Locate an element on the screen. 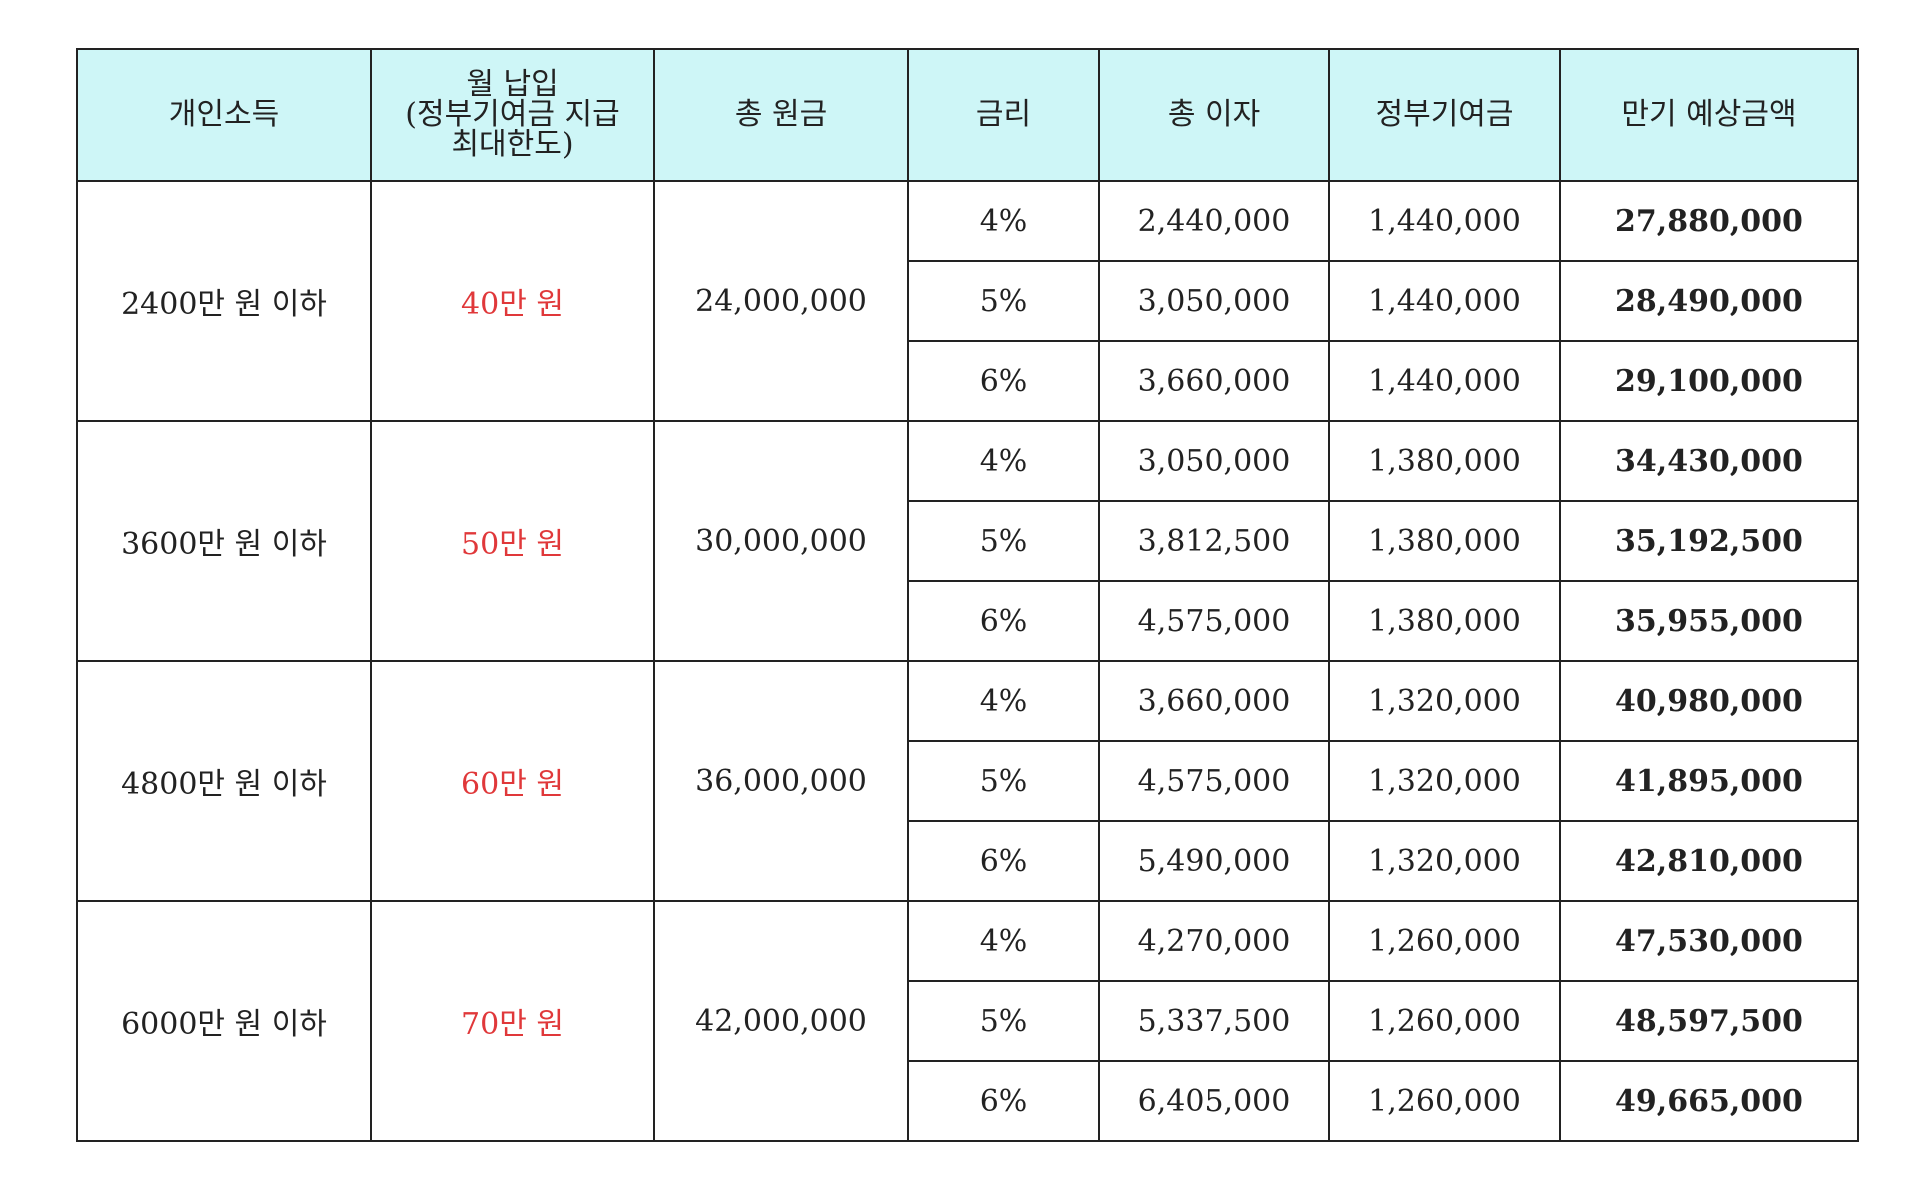  maturity-cell: 27,880,000 is located at coordinates (1709, 221).